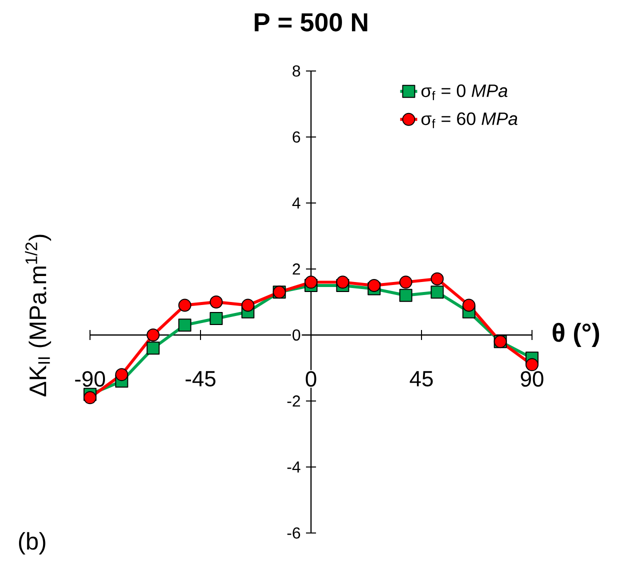 The width and height of the screenshot is (633, 566). What do you see at coordinates (293, 467) in the screenshot?
I see `y-tick-label: -4` at bounding box center [293, 467].